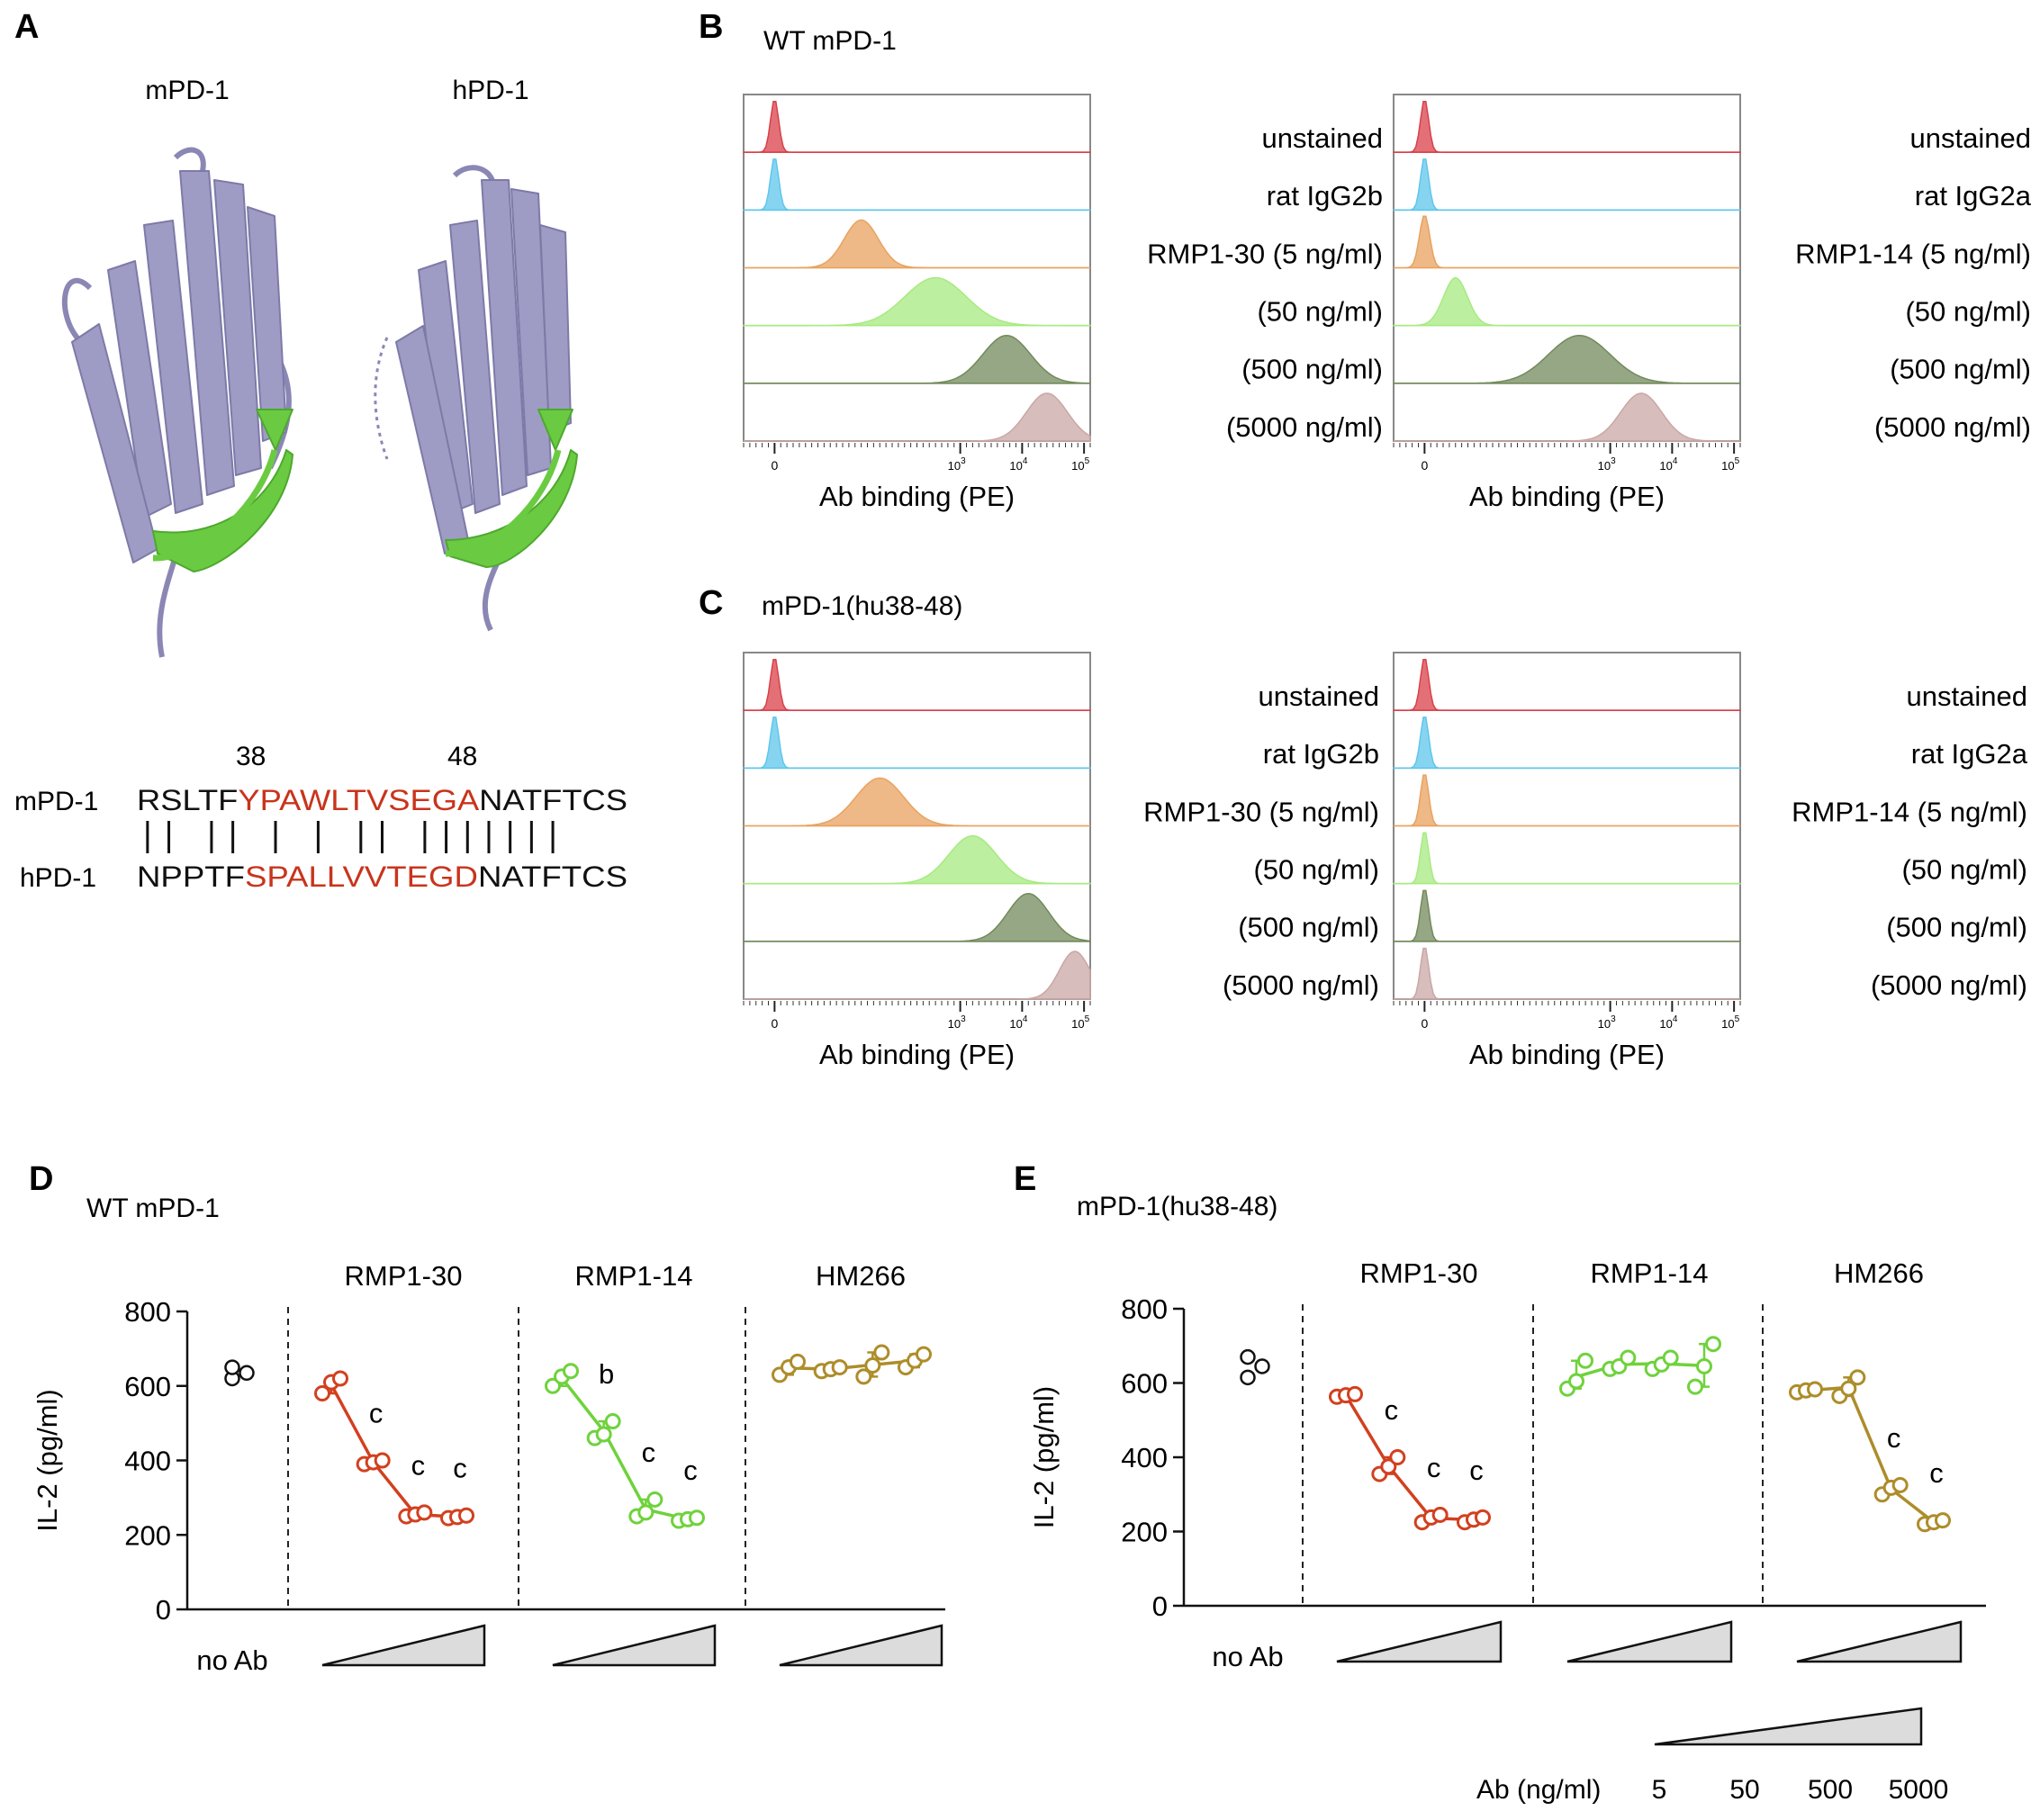  What do you see at coordinates (26, 27) in the screenshot?
I see `panel-letter-a: A` at bounding box center [26, 27].